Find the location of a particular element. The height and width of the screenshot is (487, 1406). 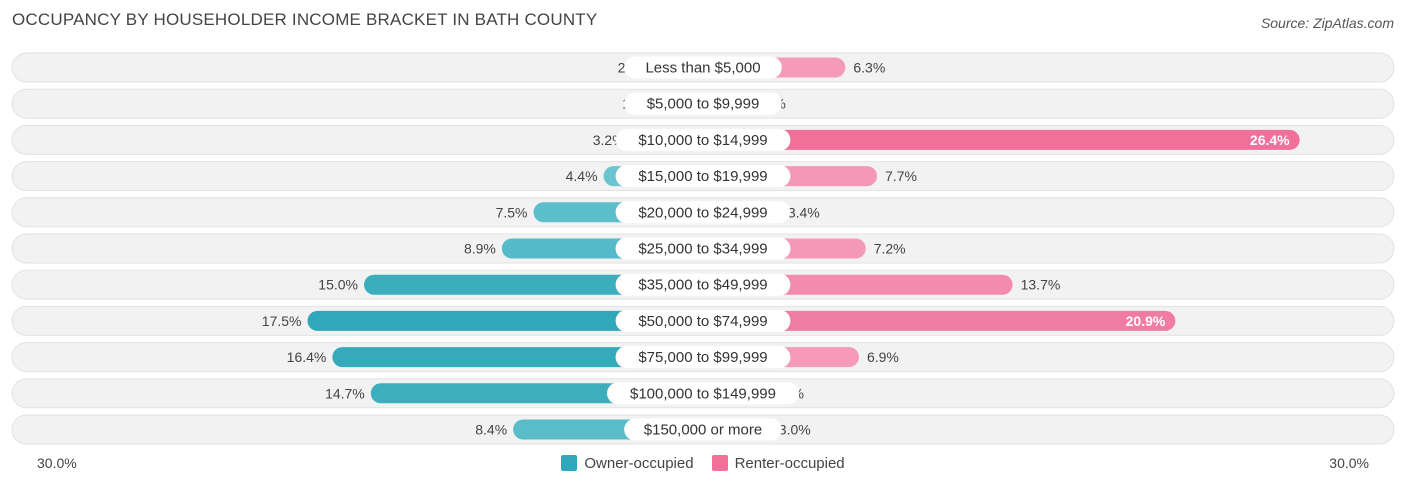

legend: Owner-occupied Renter-occupied is located at coordinates (703, 463).